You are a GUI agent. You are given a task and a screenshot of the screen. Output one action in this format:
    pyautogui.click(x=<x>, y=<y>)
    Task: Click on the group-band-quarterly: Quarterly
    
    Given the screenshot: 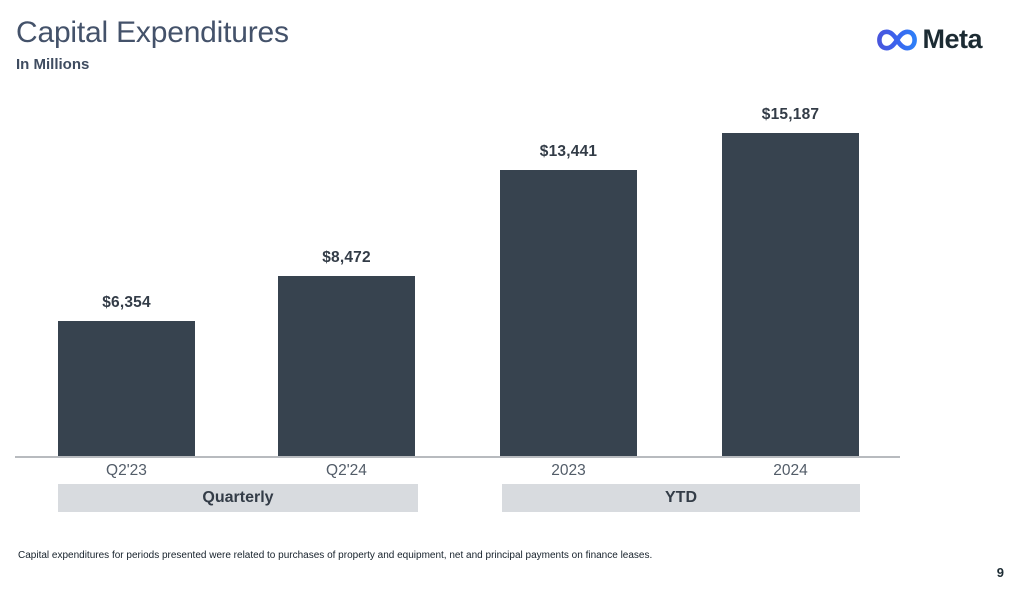 What is the action you would take?
    pyautogui.click(x=238, y=498)
    